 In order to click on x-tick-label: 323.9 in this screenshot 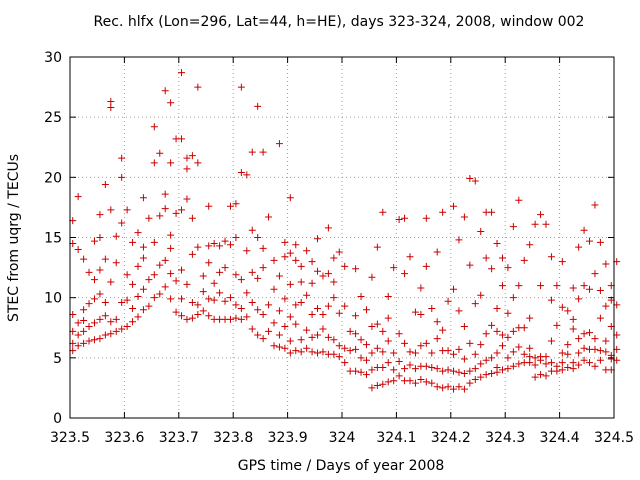, I will do `click(288, 438)`.